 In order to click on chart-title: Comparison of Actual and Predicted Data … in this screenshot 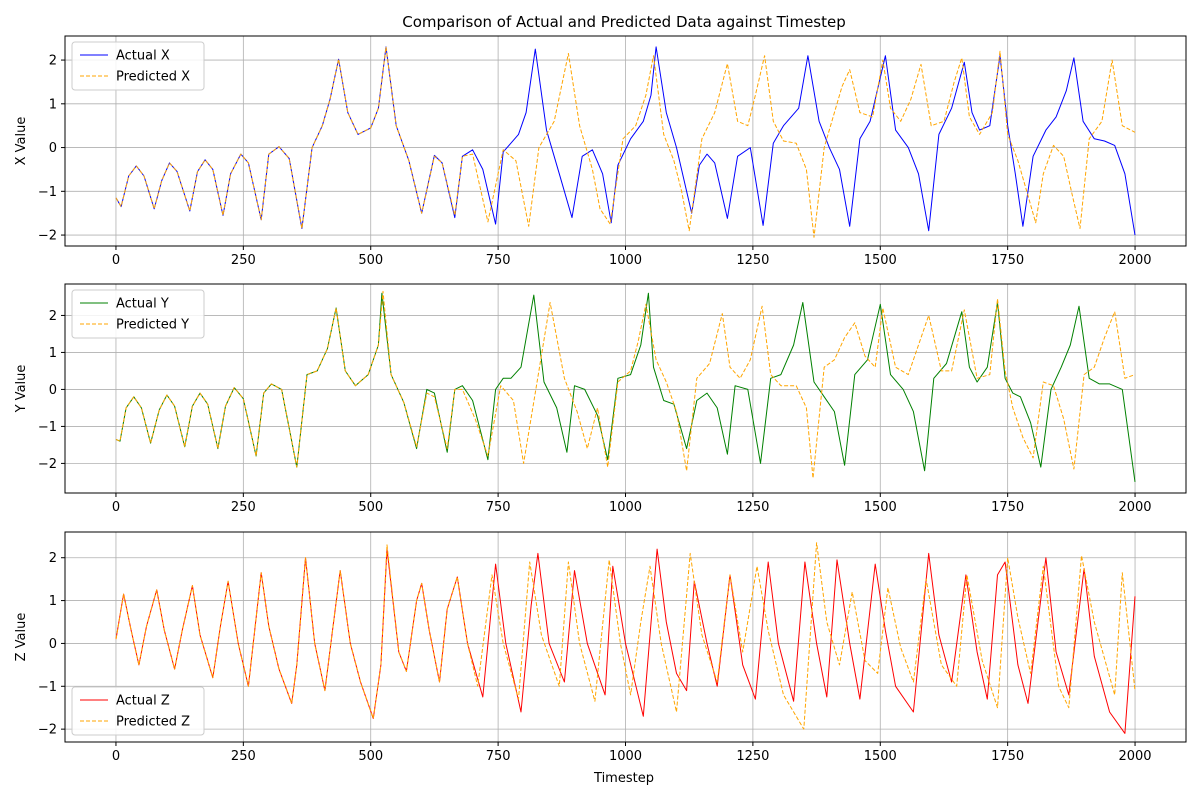, I will do `click(624, 22)`.